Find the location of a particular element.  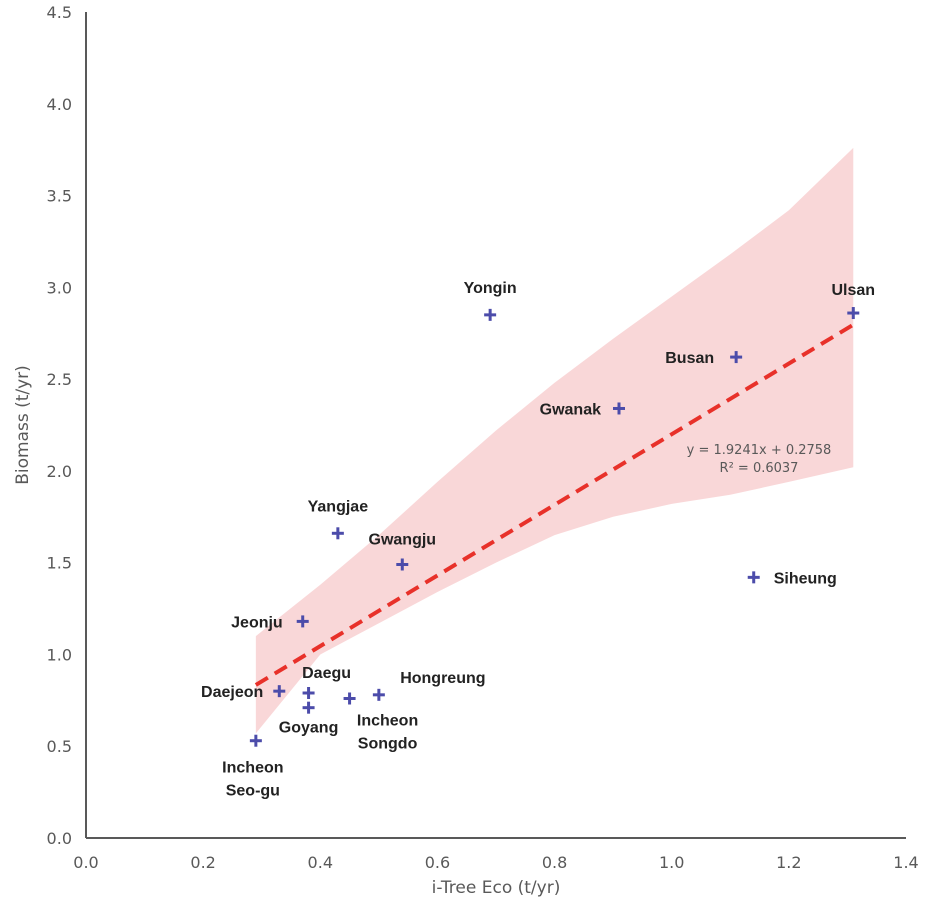

x-tick-label: 0.0 is located at coordinates (85, 862).